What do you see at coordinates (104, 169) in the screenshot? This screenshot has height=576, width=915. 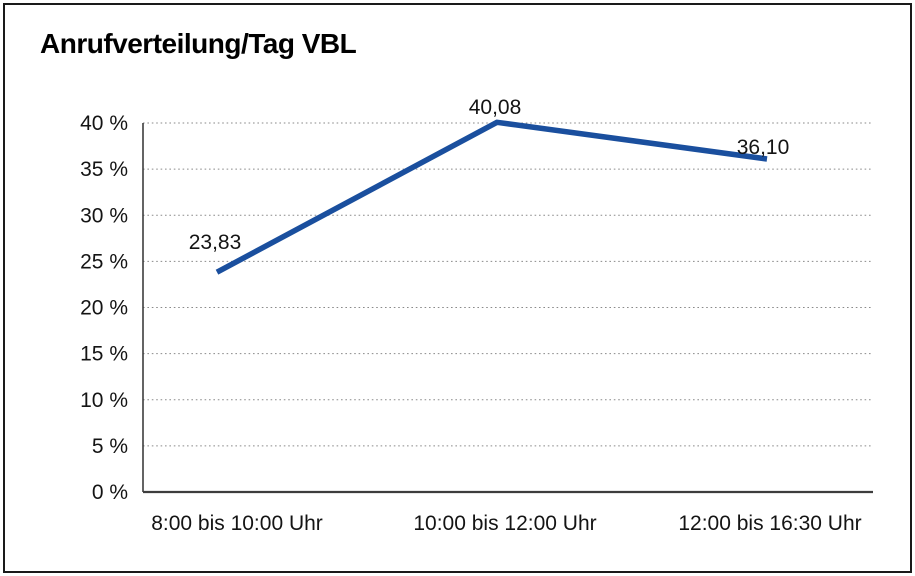 I see `y-axis-tick-label: 35 %` at bounding box center [104, 169].